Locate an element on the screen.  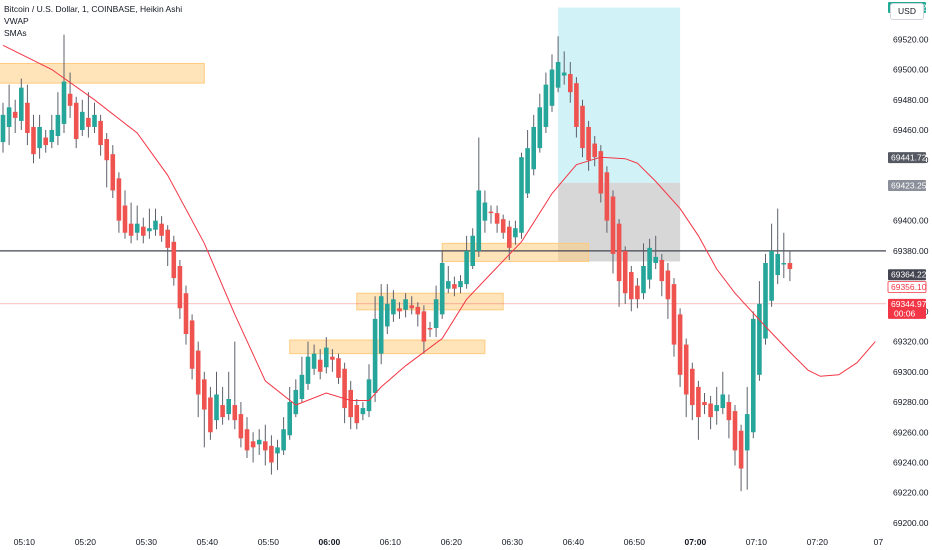
currency-button: USD is located at coordinates (907, 11).